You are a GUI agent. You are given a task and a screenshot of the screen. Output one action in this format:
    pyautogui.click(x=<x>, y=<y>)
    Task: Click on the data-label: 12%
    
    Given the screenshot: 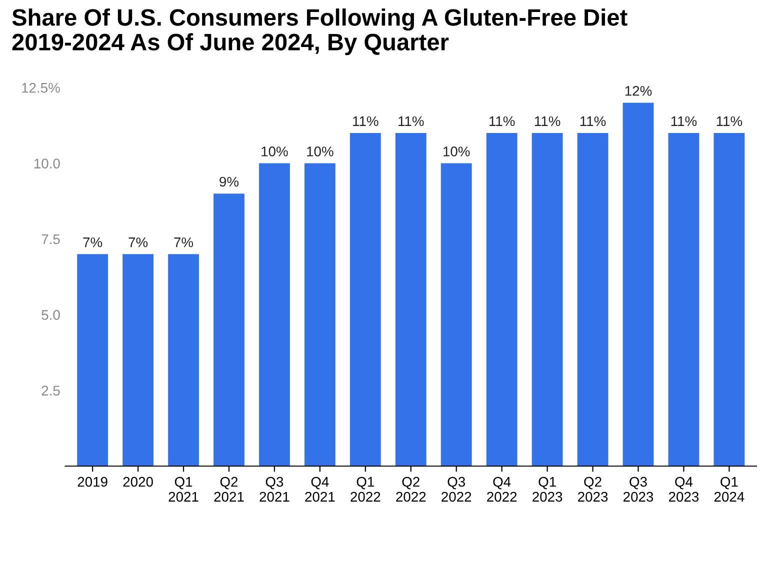 What is the action you would take?
    pyautogui.click(x=638, y=91)
    